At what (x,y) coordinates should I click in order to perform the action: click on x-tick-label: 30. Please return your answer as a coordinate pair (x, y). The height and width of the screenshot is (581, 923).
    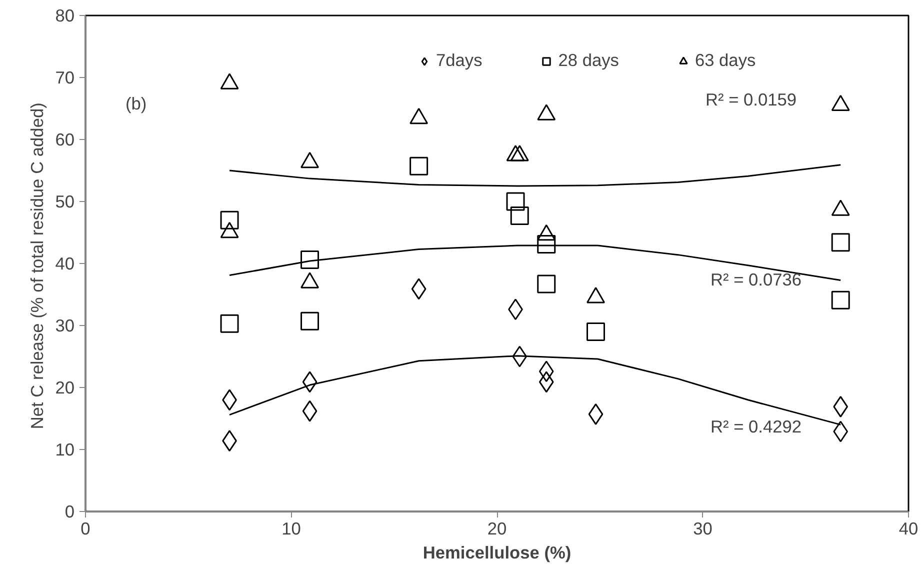
    Looking at the image, I should click on (702, 528).